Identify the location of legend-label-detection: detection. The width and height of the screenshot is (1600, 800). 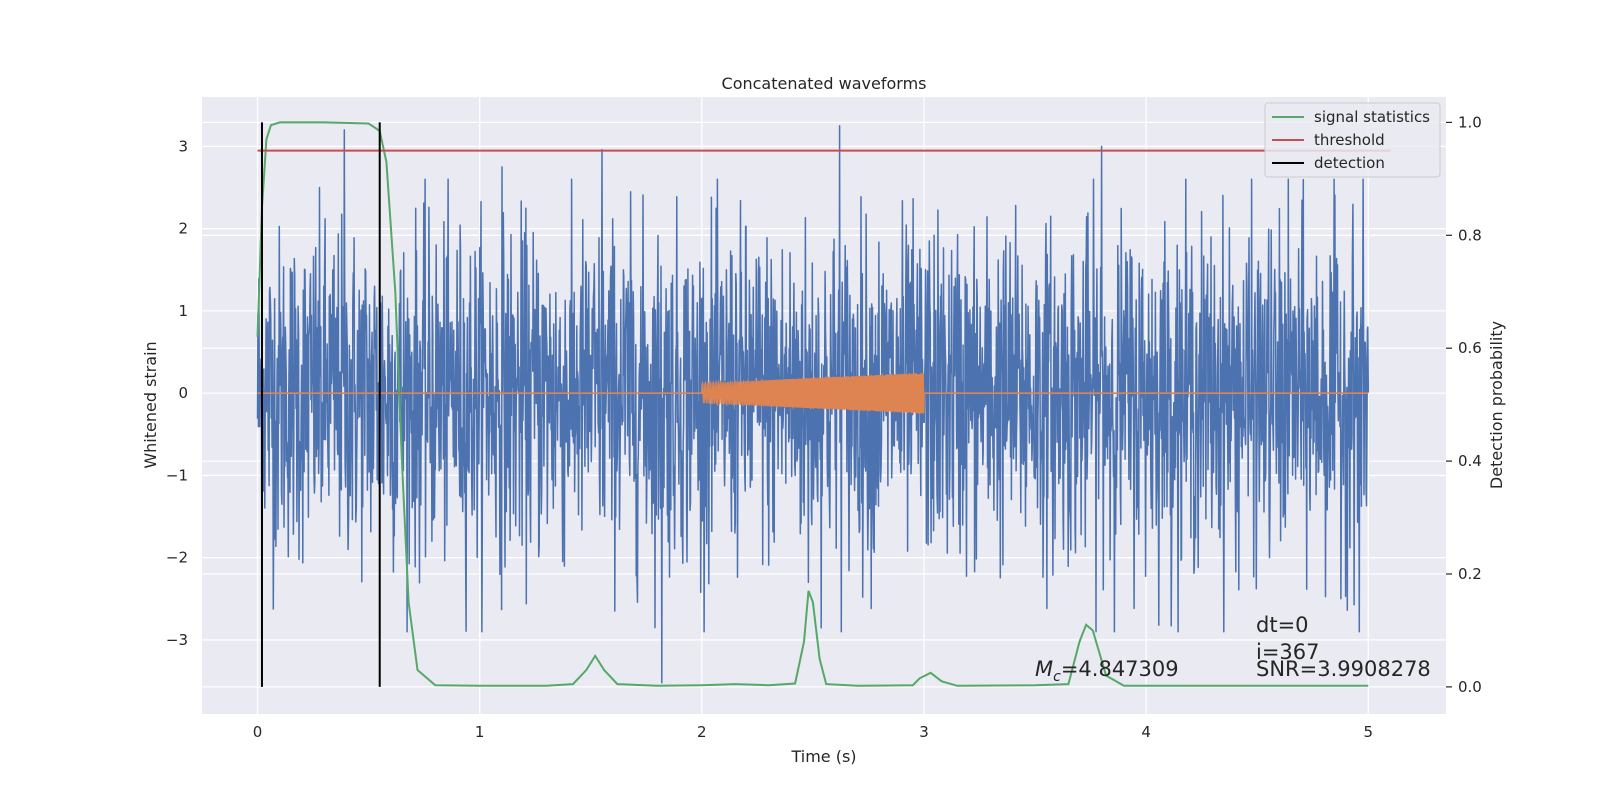
(1349, 163).